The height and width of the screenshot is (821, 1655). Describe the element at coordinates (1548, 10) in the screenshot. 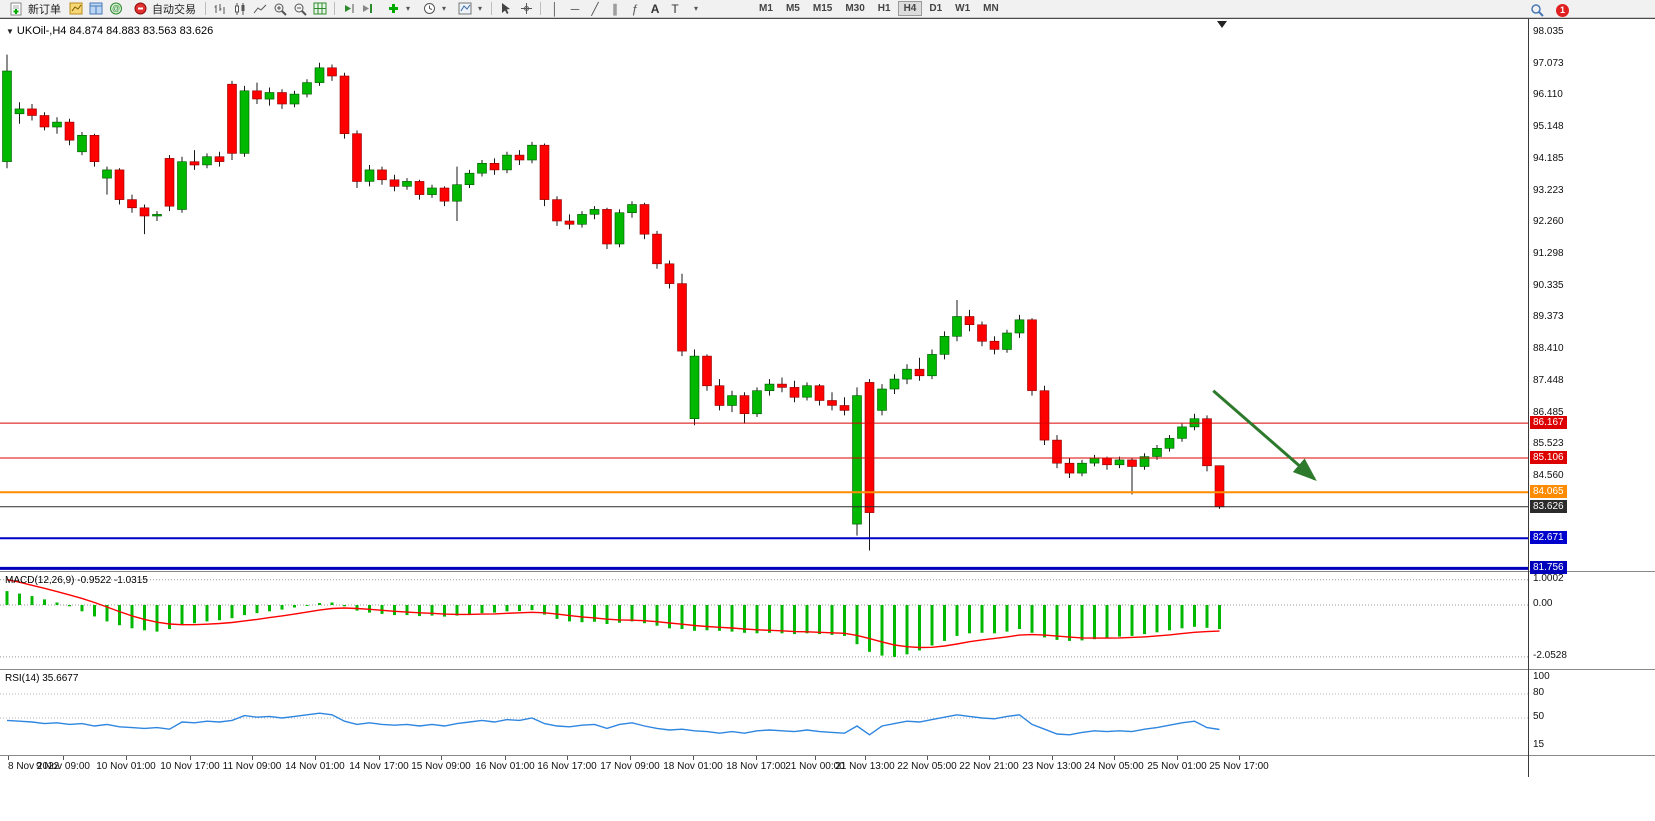

I see `toolbar-right-group: 1` at that location.